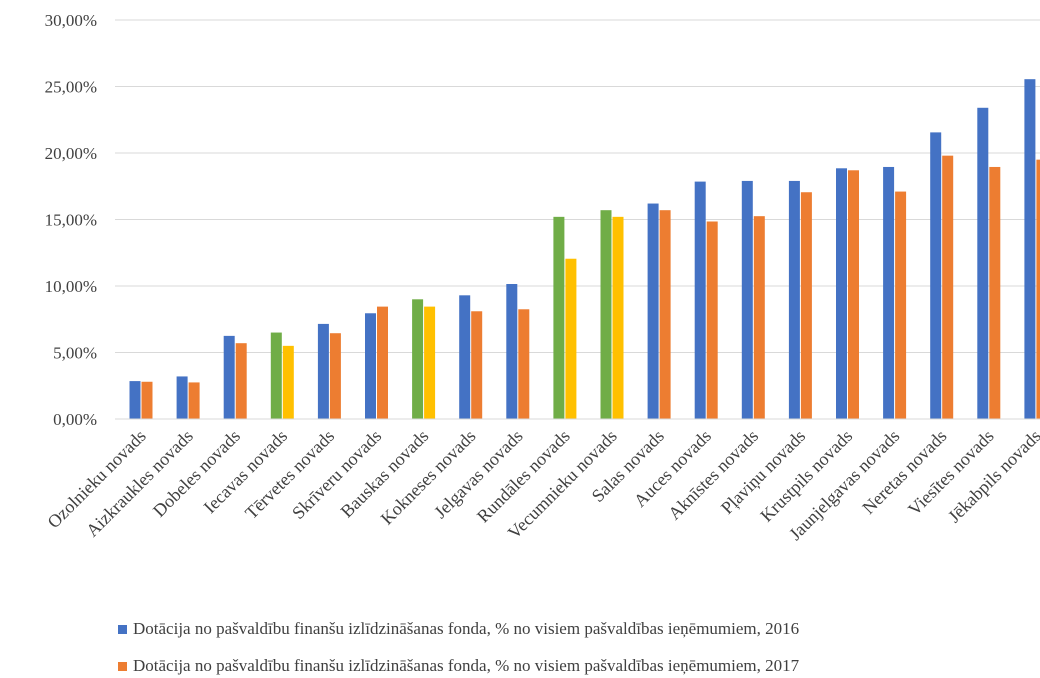 The image size is (1040, 678). What do you see at coordinates (75, 419) in the screenshot?
I see `y-tick-label: 0,00%` at bounding box center [75, 419].